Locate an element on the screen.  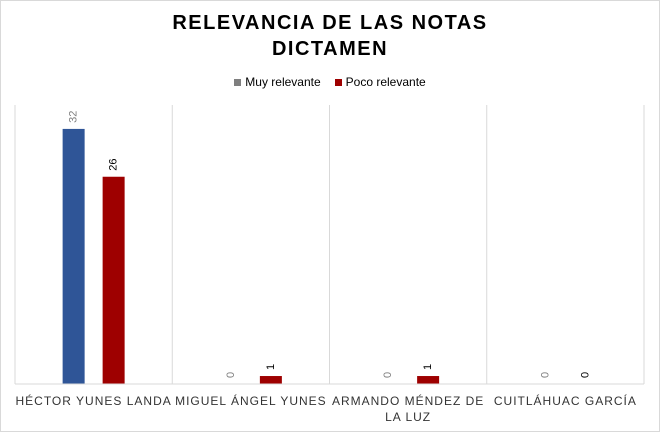
x-tick-label: ARMANDO MÉNDEZ DE is located at coordinates (408, 400).